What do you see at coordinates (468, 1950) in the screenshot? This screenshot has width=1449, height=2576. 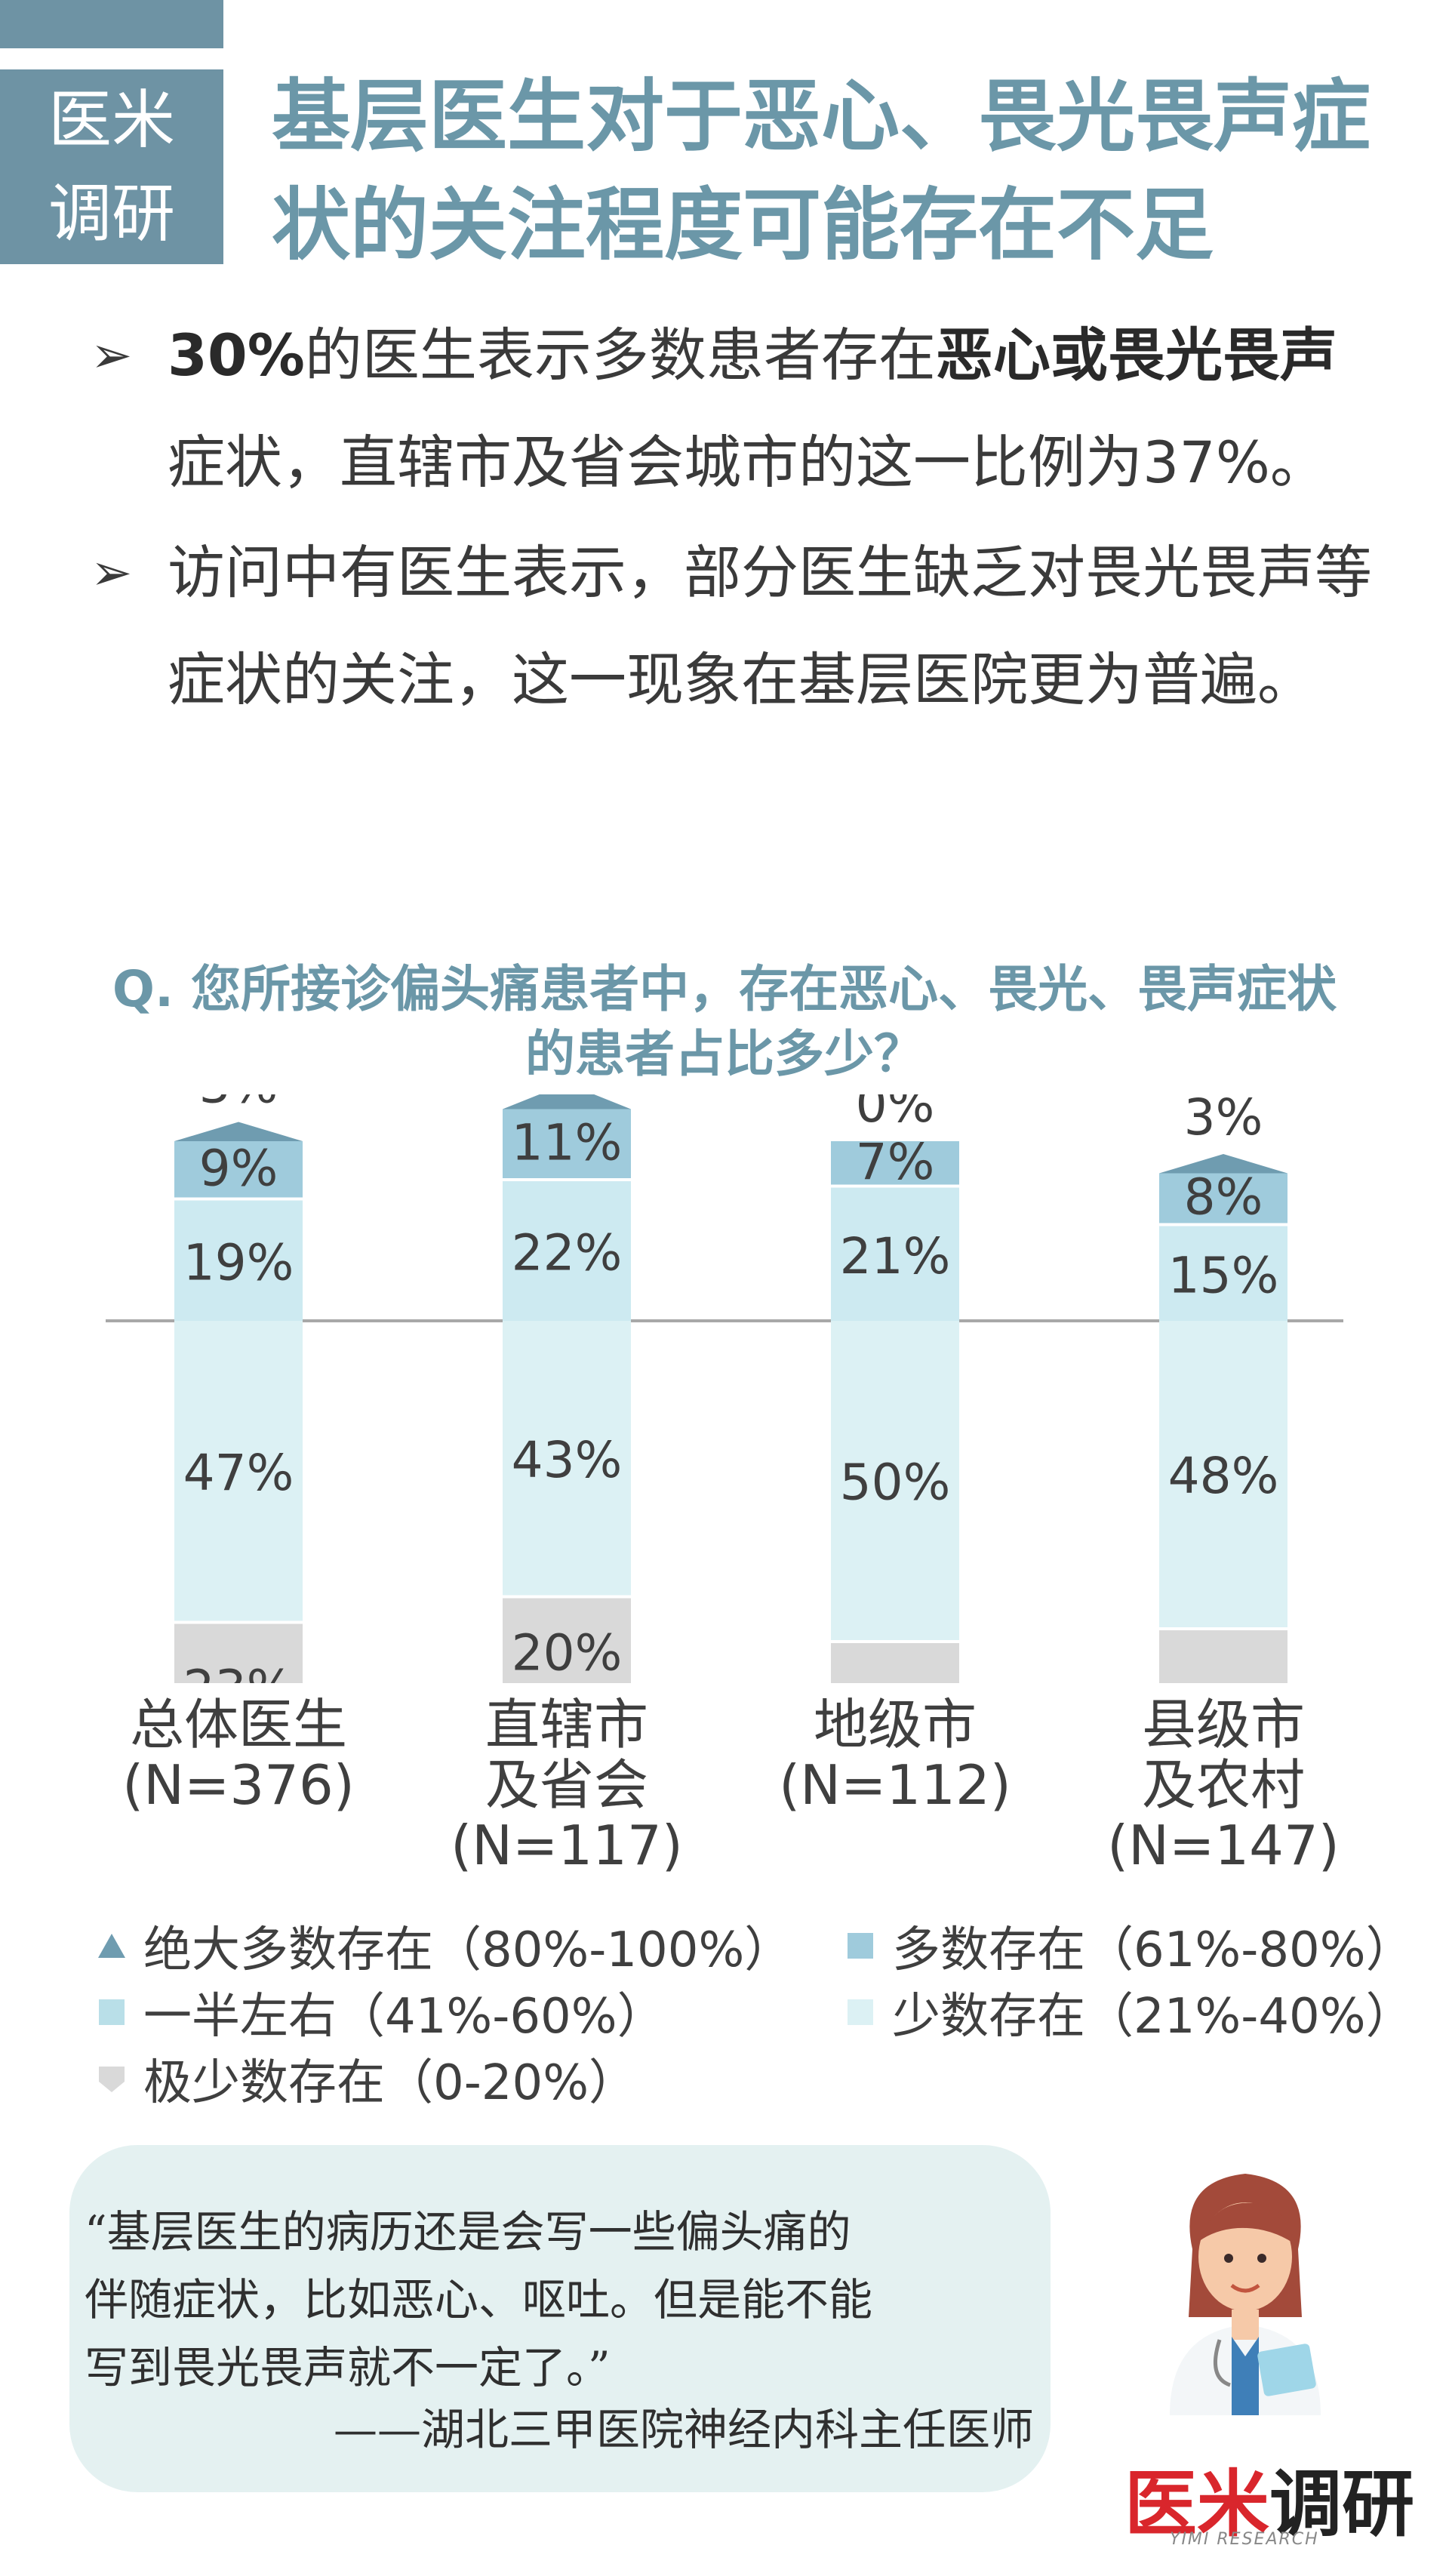 I see `legend-label: 绝大多数存在（80%-100%）` at bounding box center [468, 1950].